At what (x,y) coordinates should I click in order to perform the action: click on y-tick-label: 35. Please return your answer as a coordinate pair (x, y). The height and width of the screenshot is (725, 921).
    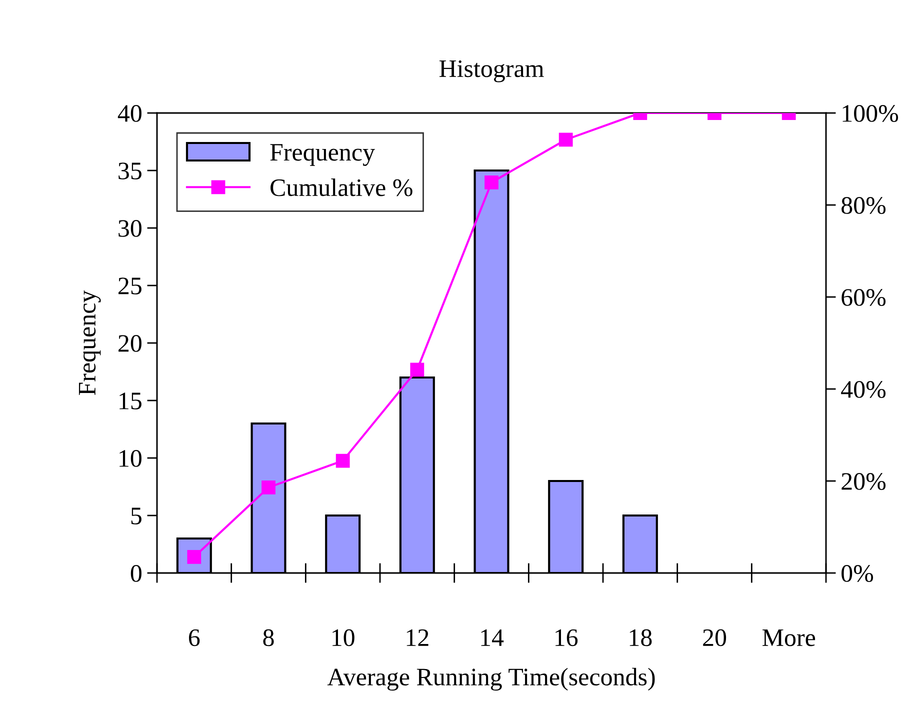
    Looking at the image, I should click on (130, 171).